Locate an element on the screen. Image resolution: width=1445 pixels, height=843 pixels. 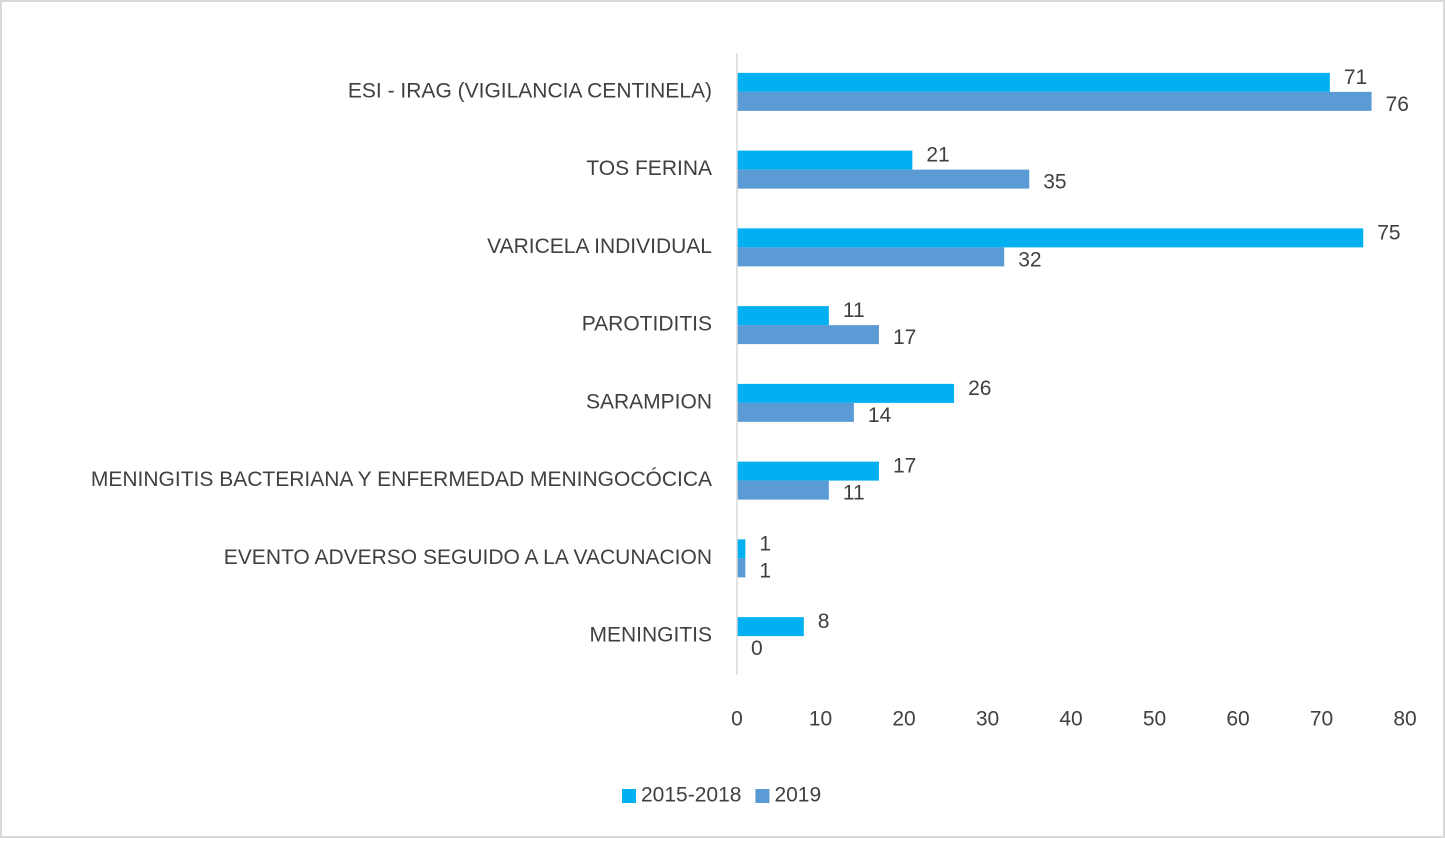
x-tick-label: 30 is located at coordinates (987, 719).